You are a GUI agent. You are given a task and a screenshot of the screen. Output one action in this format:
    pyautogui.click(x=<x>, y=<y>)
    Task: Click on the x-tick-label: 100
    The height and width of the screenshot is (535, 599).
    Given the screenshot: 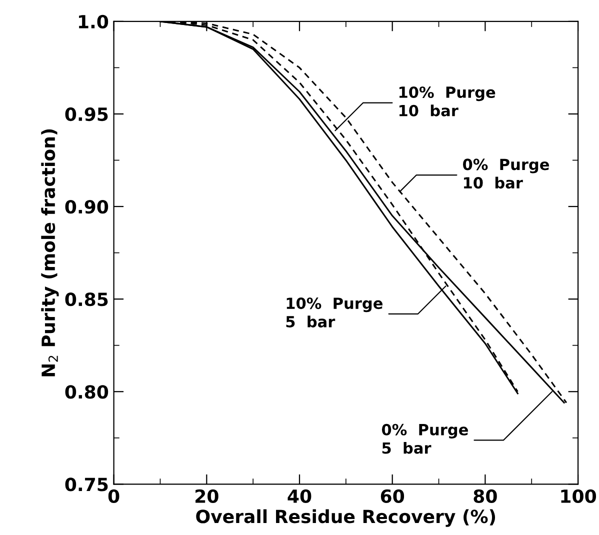 What is the action you would take?
    pyautogui.click(x=578, y=496)
    